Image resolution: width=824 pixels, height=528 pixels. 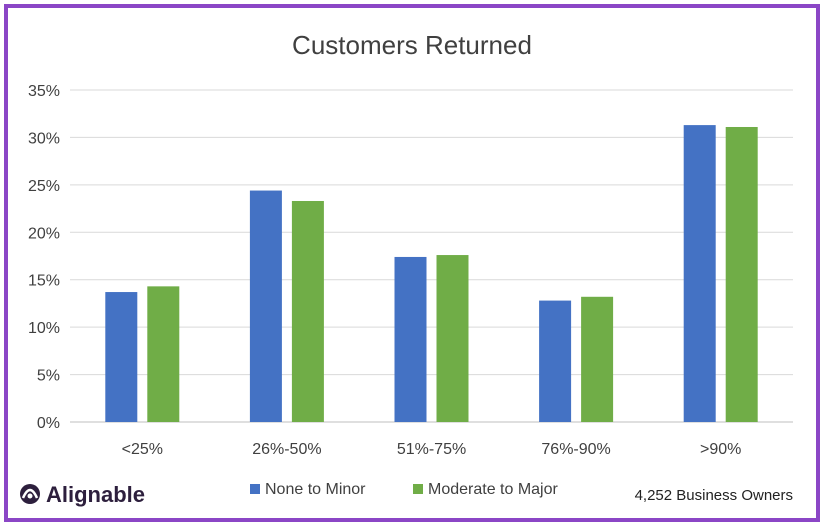 I want to click on x-tick-label: 26%-50%, so click(x=286, y=449).